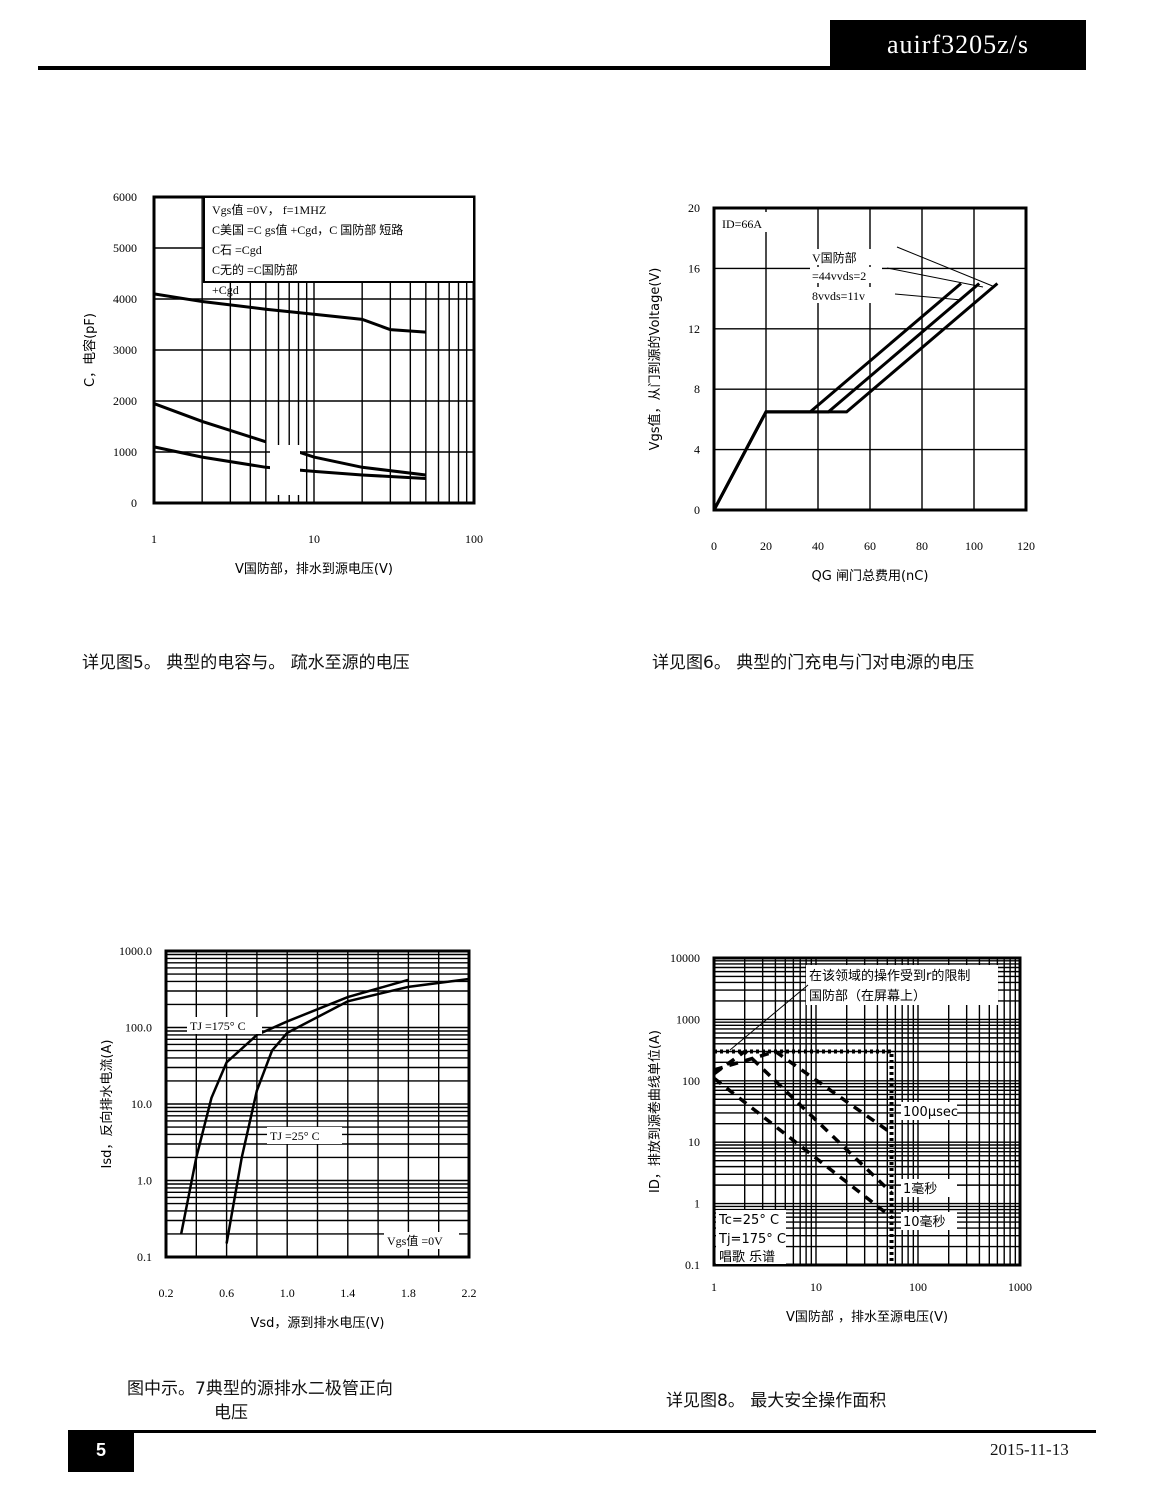 Image resolution: width=1159 pixels, height=1500 pixels. What do you see at coordinates (226, 1293) in the screenshot?
I see `x-tick-label: 0.6` at bounding box center [226, 1293].